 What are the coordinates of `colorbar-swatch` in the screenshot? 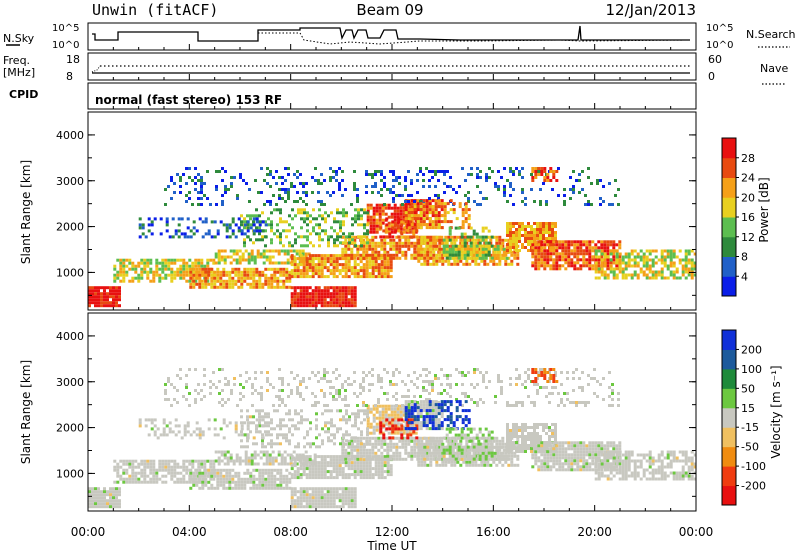 It's located at (729, 148).